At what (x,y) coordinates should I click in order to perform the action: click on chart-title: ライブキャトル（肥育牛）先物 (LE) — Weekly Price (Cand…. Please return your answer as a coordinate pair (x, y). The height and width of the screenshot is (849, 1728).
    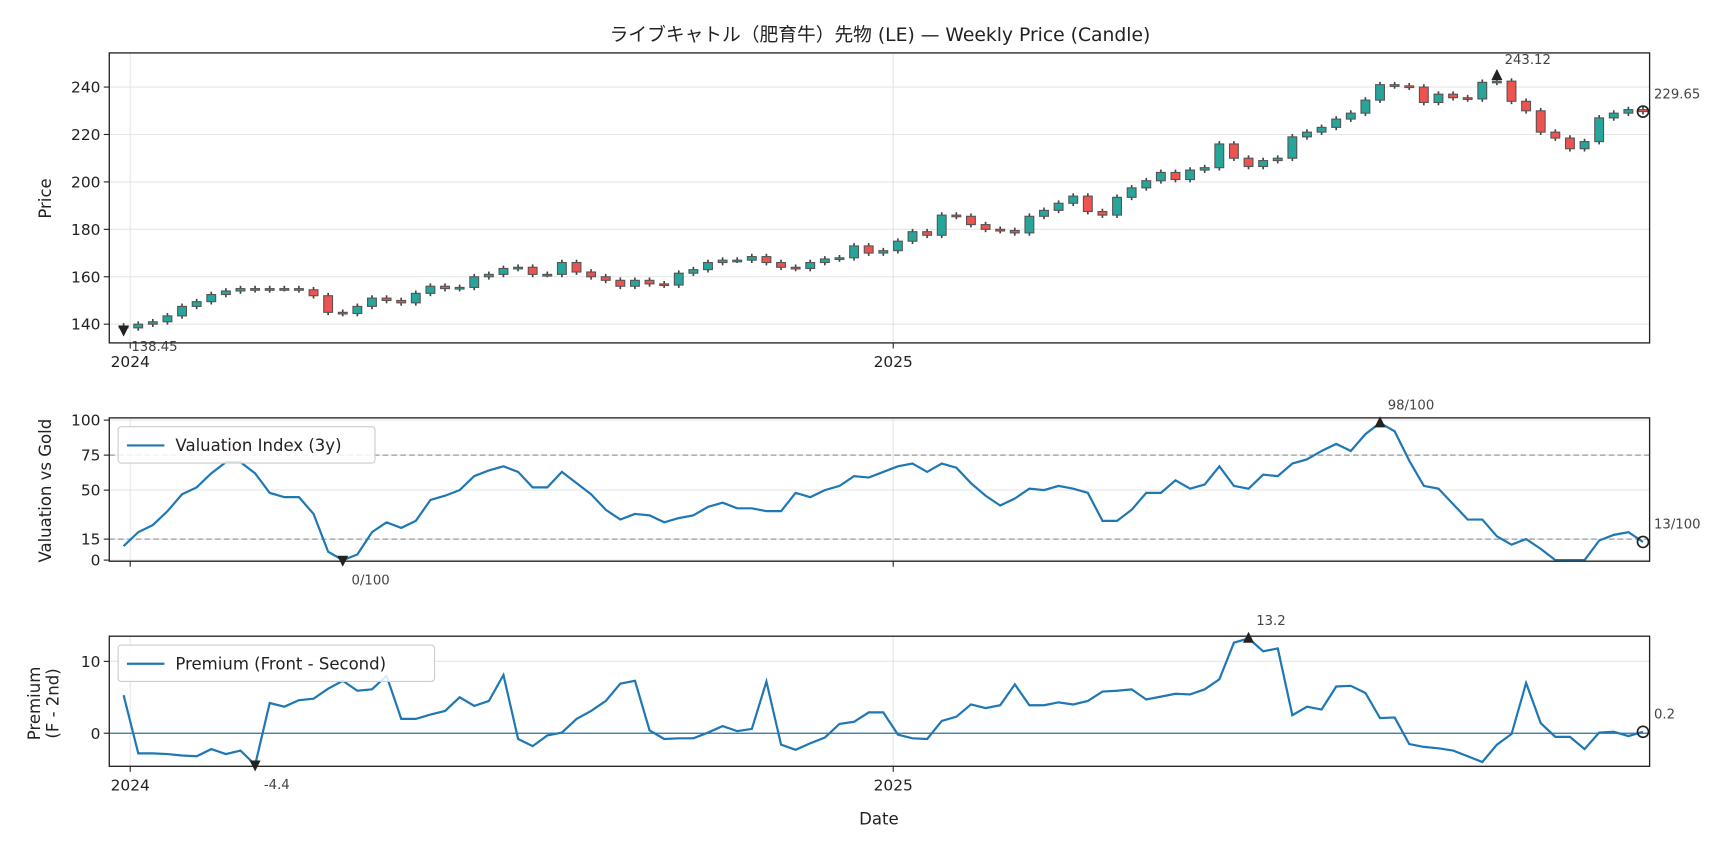
    Looking at the image, I should click on (880, 35).